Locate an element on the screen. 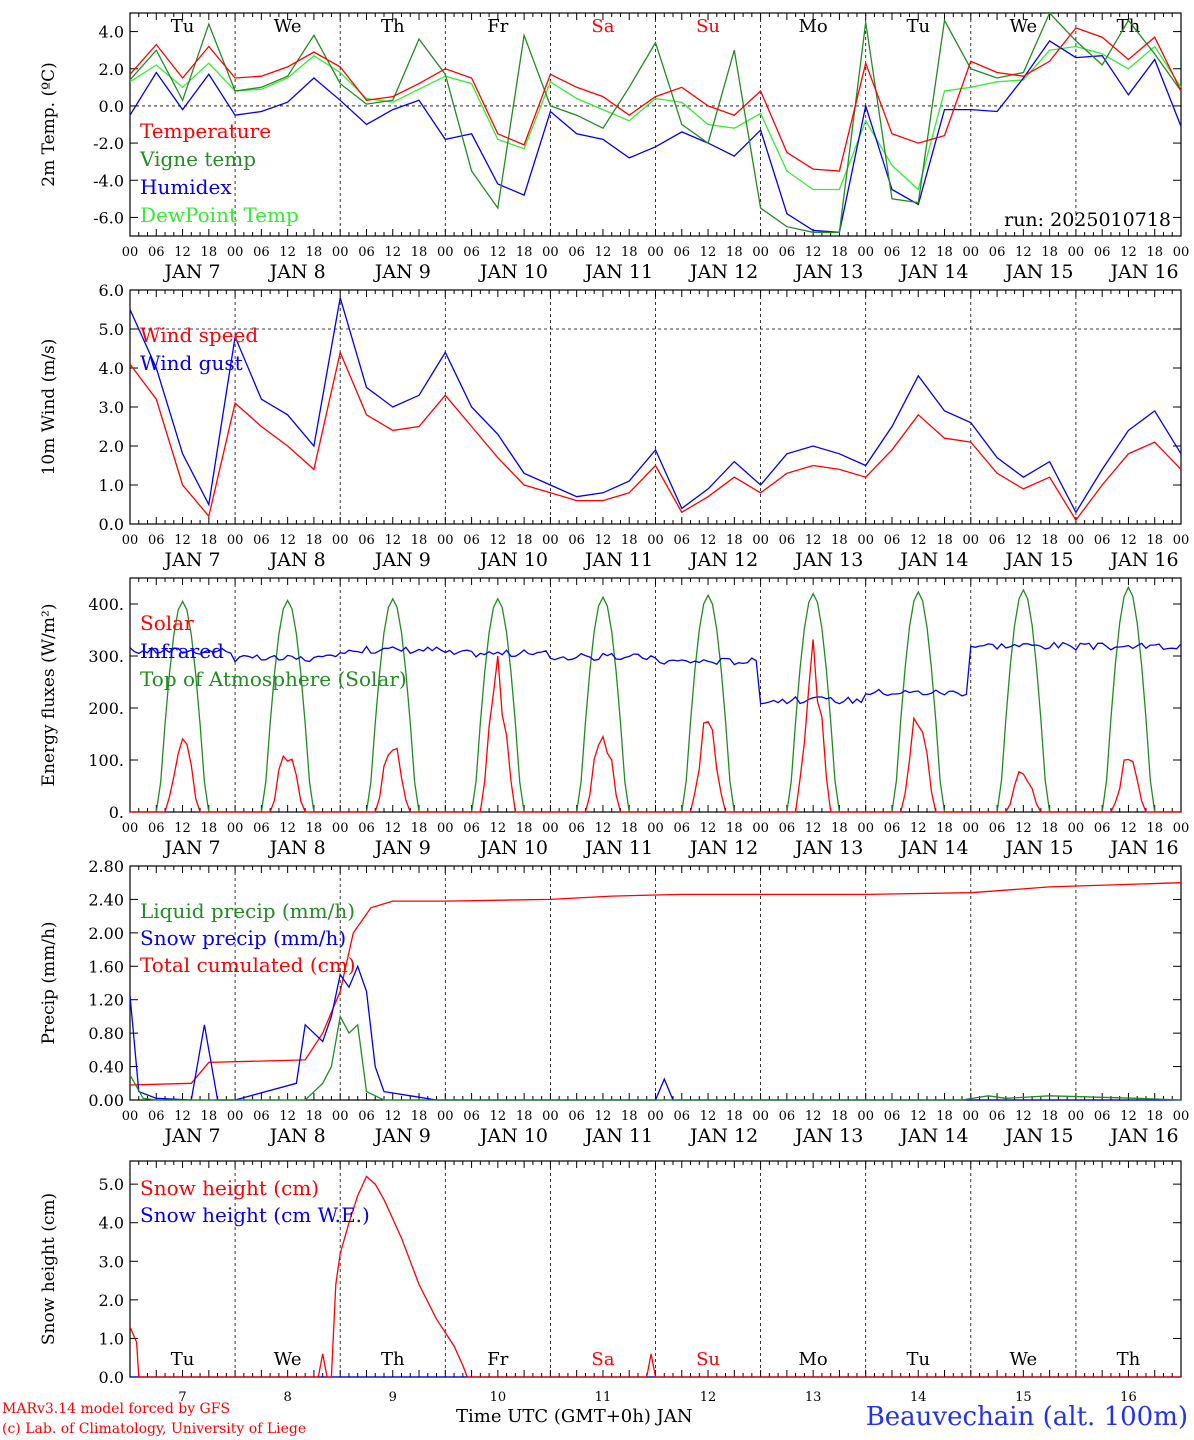 The width and height of the screenshot is (1194, 1440). date-label: JAN 8 is located at coordinates (297, 848).